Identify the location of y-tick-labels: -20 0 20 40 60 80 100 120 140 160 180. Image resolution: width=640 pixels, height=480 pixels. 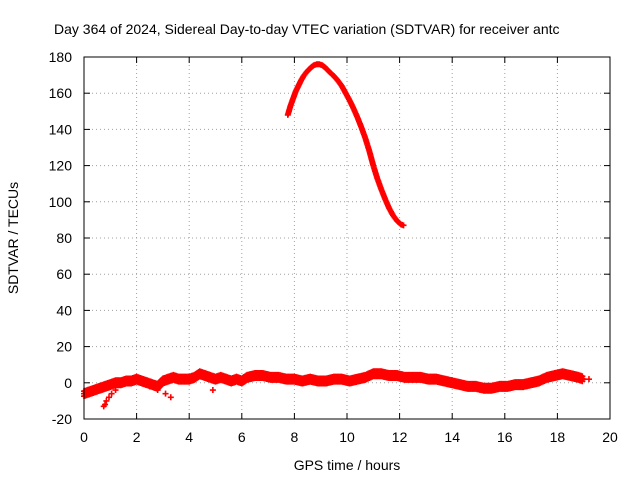
(61, 238).